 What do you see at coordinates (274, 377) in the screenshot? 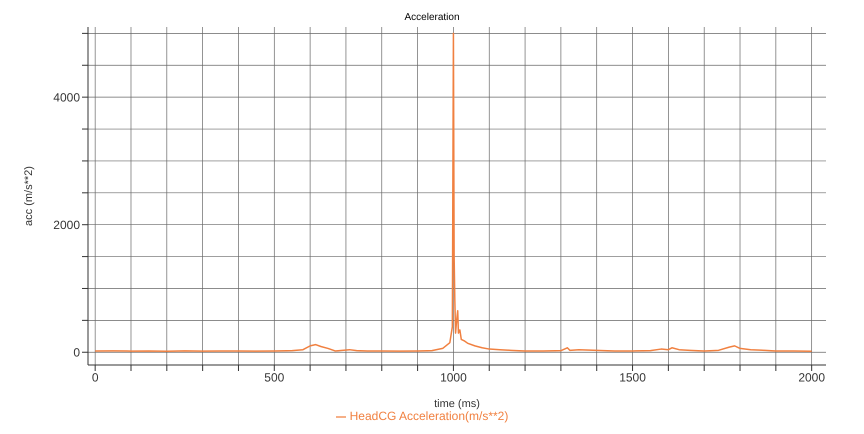
I see `x-tick-label: 500` at bounding box center [274, 377].